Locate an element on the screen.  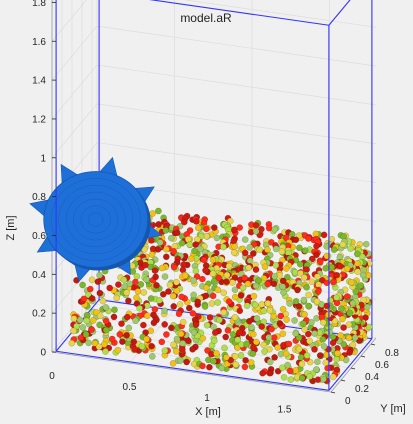
y-tick is located at coordinates (363, 356).